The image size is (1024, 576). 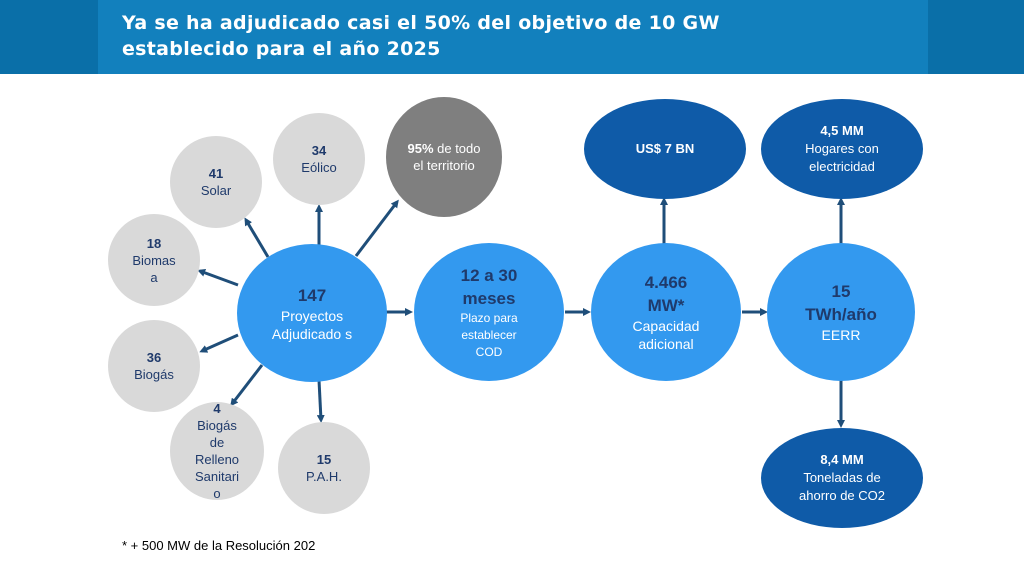 I want to click on node-hogares-label: Hogares con electricidad, so click(x=842, y=157).